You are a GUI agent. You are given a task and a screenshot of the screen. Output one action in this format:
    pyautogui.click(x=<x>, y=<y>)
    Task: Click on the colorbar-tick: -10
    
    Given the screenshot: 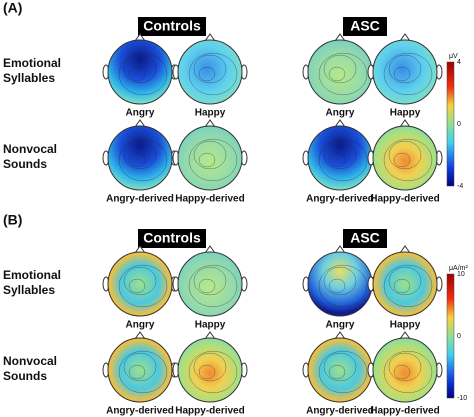 What is the action you would take?
    pyautogui.click(x=462, y=398)
    